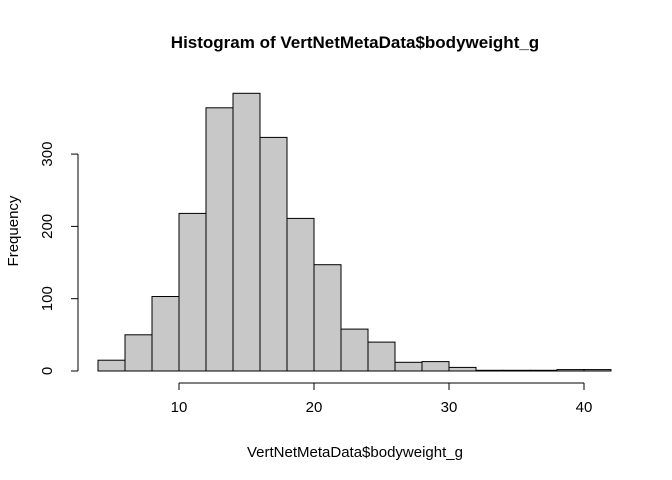 The height and width of the screenshot is (480, 672). Describe the element at coordinates (179, 407) in the screenshot. I see `x-tick-label: 10` at that location.